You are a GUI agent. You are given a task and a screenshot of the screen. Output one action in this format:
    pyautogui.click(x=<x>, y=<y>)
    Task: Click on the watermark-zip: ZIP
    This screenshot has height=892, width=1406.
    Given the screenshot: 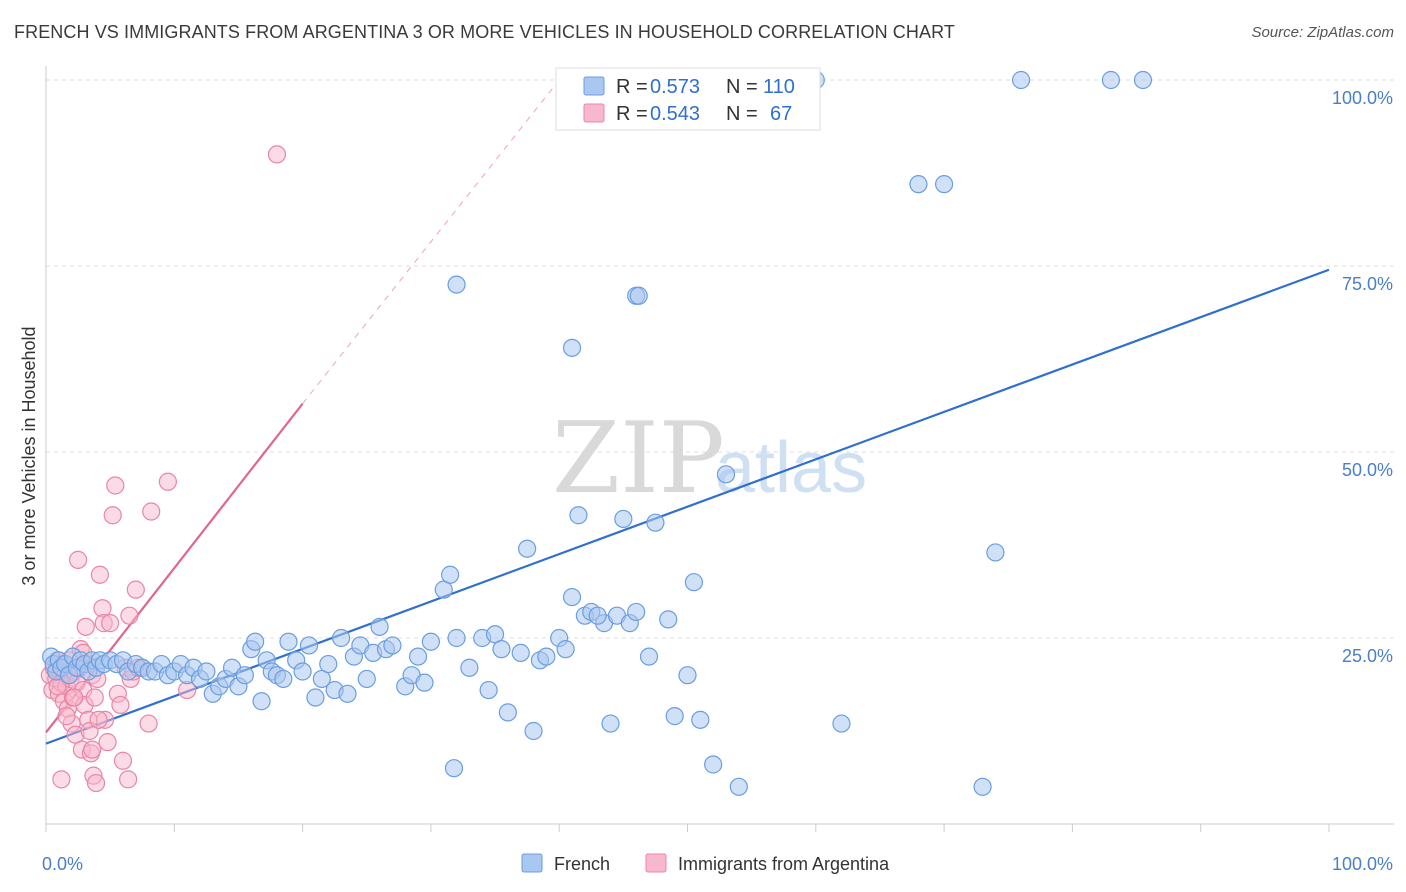 What is the action you would take?
    pyautogui.click(x=638, y=459)
    